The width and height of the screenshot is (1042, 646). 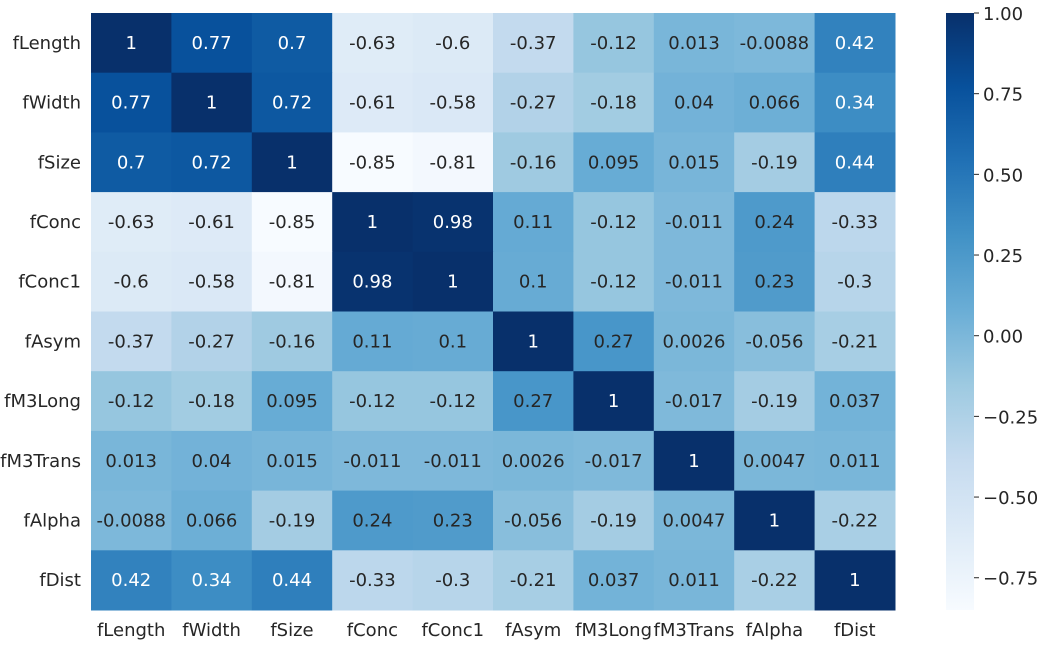 What do you see at coordinates (533, 630) in the screenshot?
I see `x-tick-label: fAsym` at bounding box center [533, 630].